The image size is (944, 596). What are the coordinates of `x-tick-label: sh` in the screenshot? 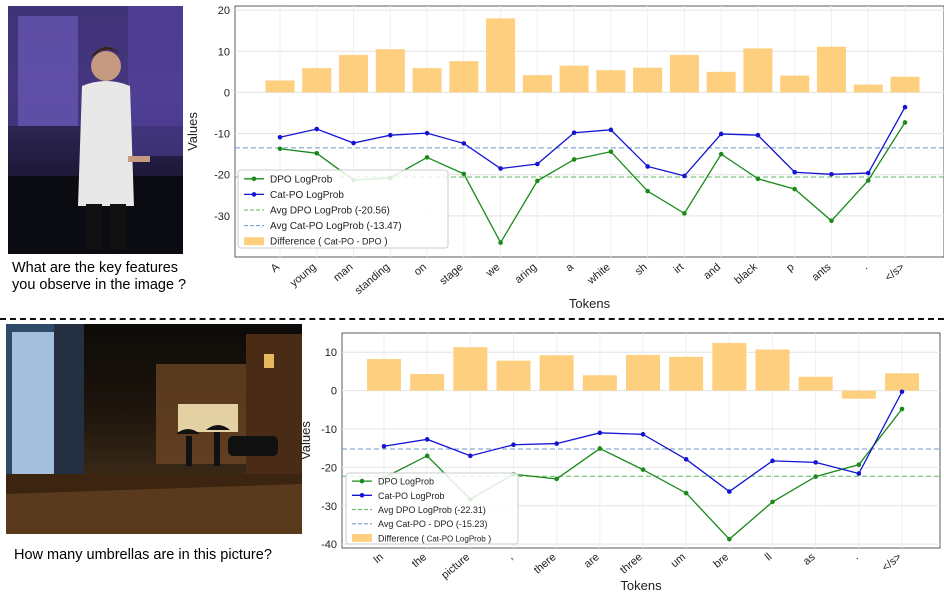 It's located at (641, 269).